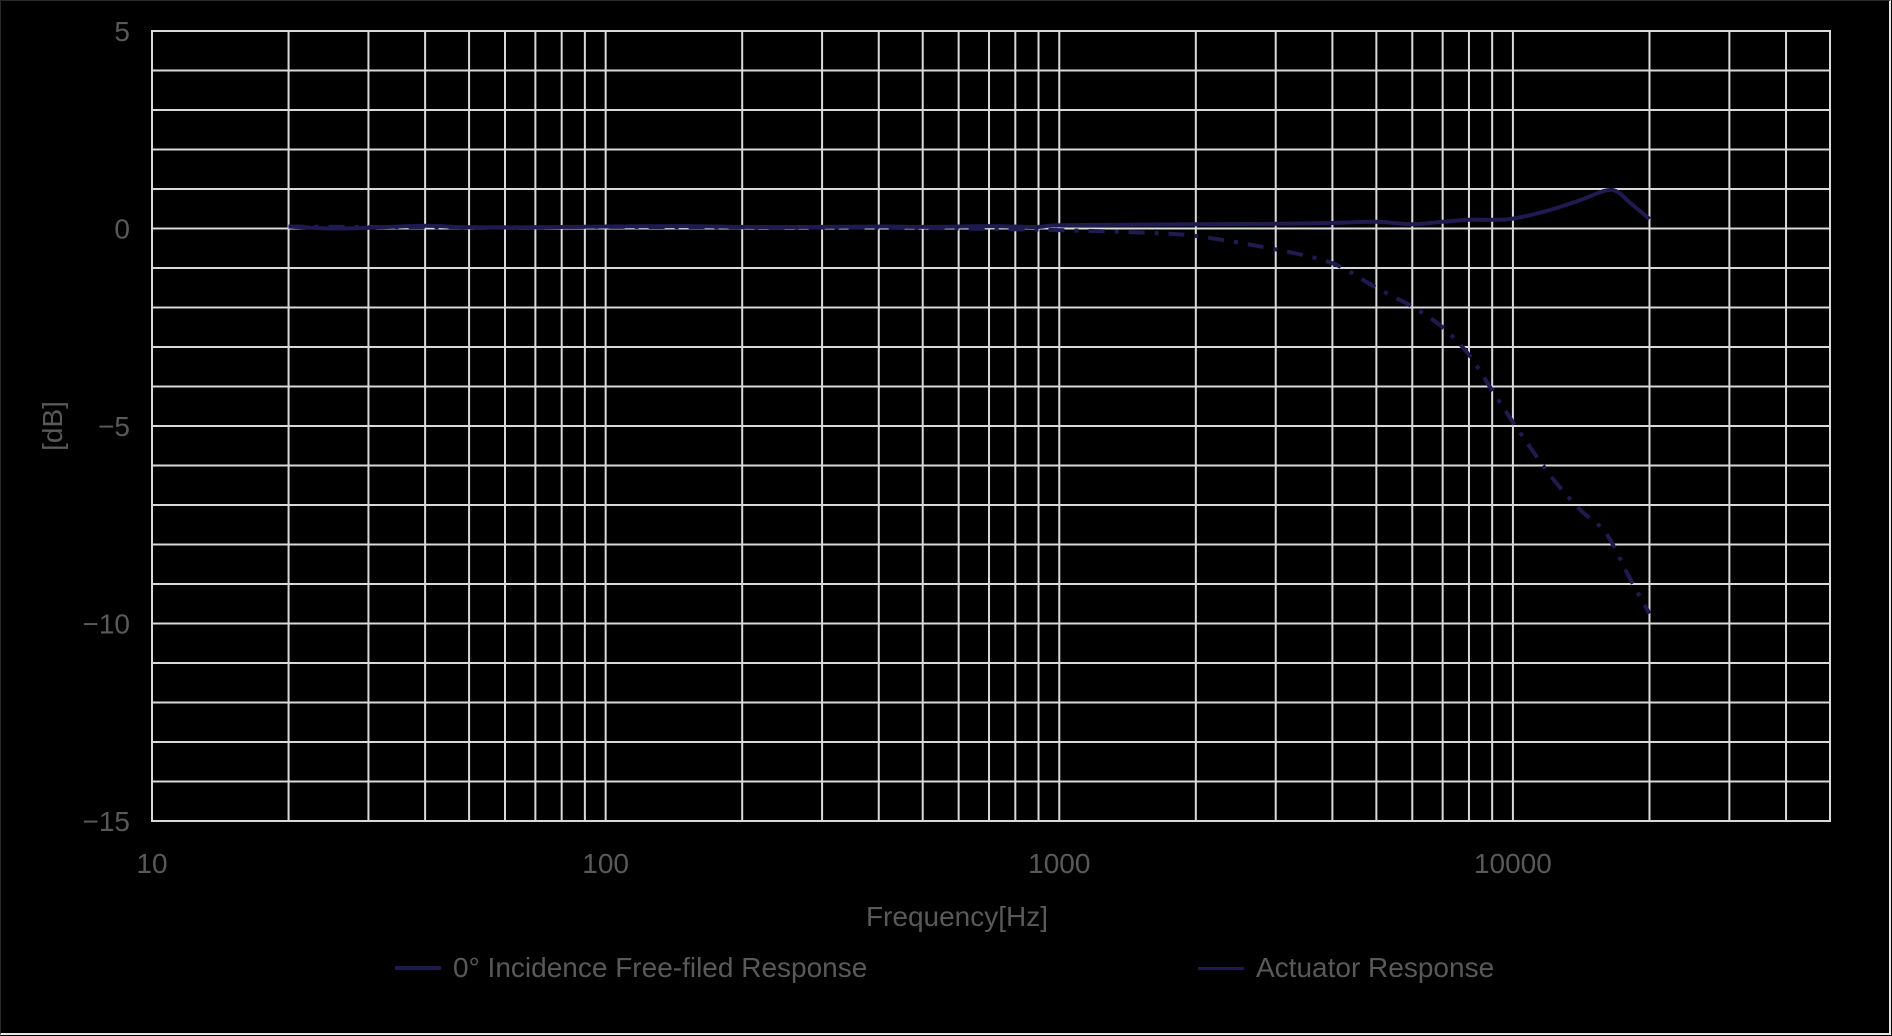  Describe the element at coordinates (1375, 967) in the screenshot. I see `legend-label-actuator: Actuator Response` at that location.